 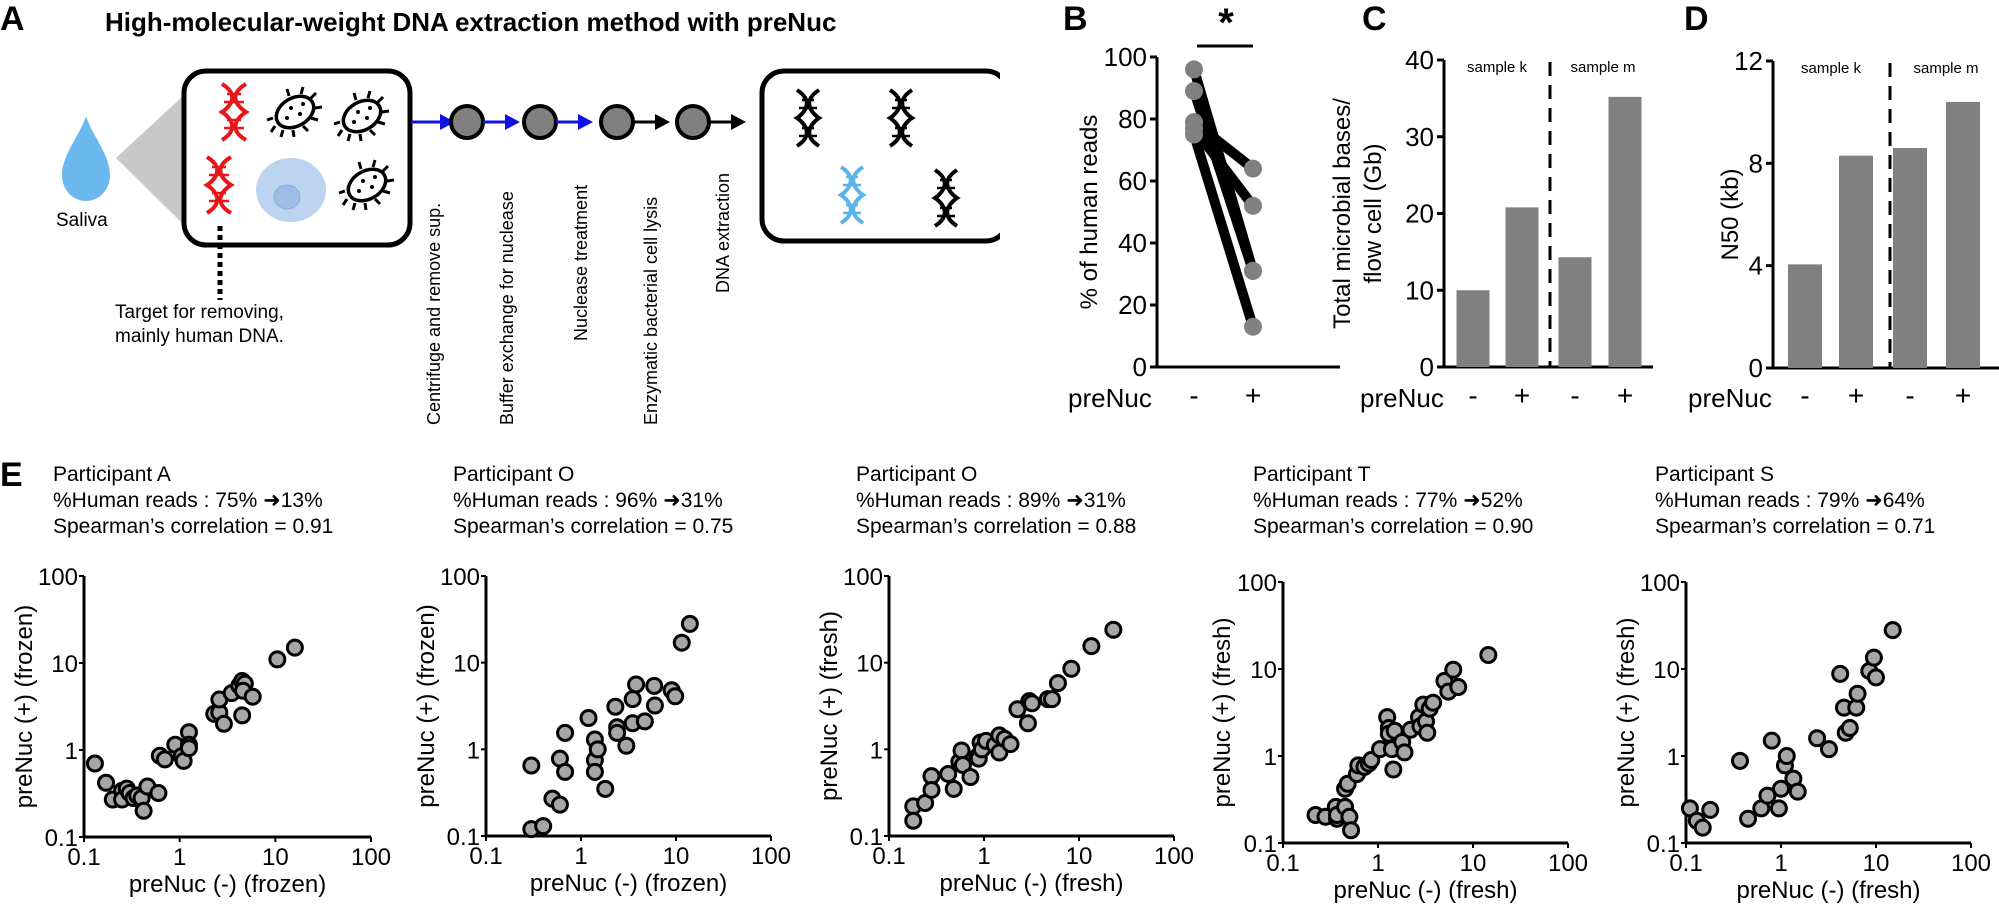 What do you see at coordinates (1132, 243) in the screenshot?
I see `y-tick-label: 40` at bounding box center [1132, 243].